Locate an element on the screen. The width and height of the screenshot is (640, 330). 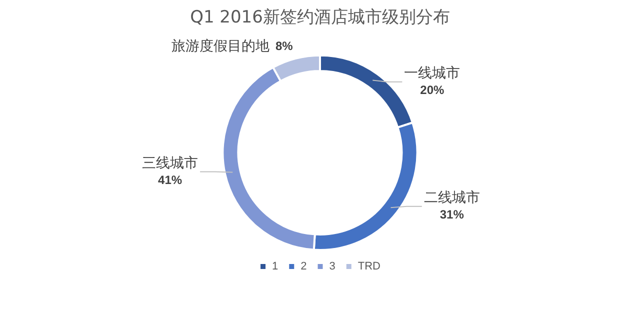
text: 一线城市 is located at coordinates (432, 73).